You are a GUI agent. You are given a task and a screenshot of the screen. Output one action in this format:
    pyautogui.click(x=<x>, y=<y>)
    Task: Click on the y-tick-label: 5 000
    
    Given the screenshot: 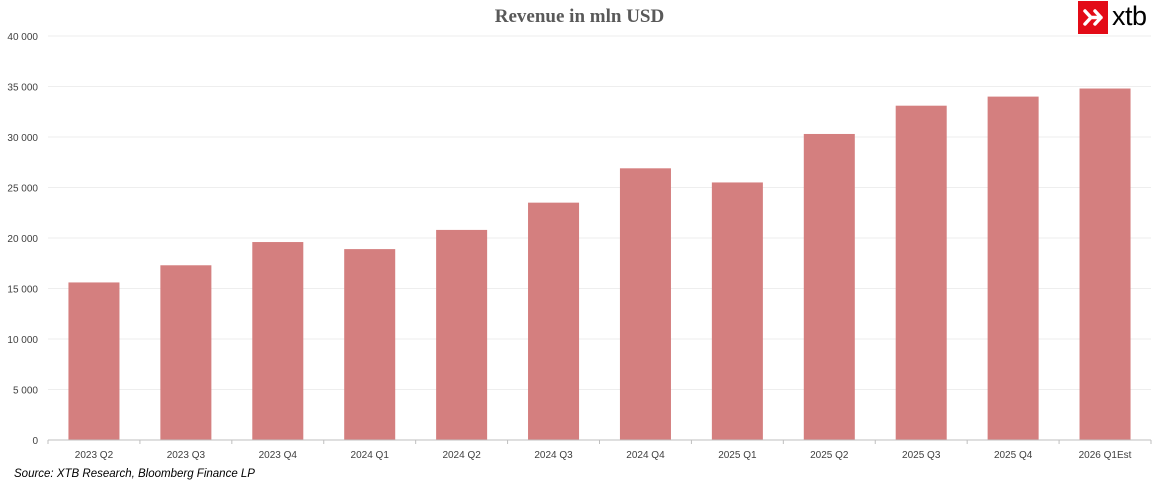 What is the action you would take?
    pyautogui.click(x=25, y=391)
    